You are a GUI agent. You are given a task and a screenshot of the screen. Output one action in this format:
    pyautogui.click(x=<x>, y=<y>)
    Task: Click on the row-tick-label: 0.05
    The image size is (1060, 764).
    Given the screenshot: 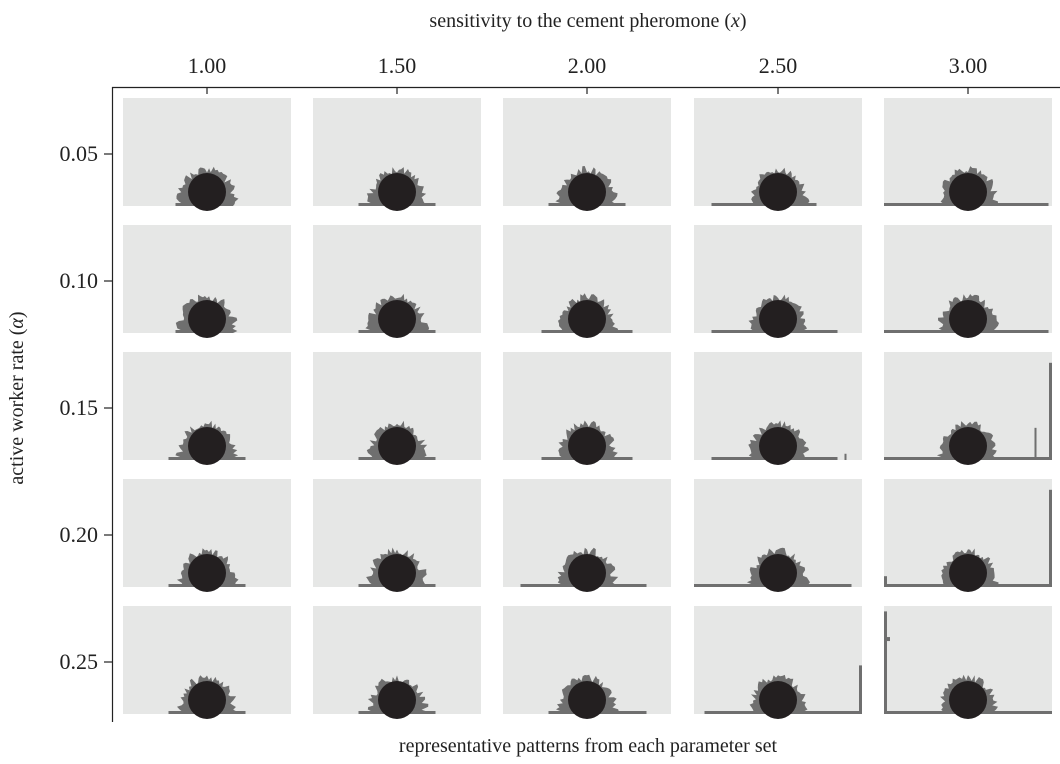 What is the action you would take?
    pyautogui.click(x=79, y=153)
    